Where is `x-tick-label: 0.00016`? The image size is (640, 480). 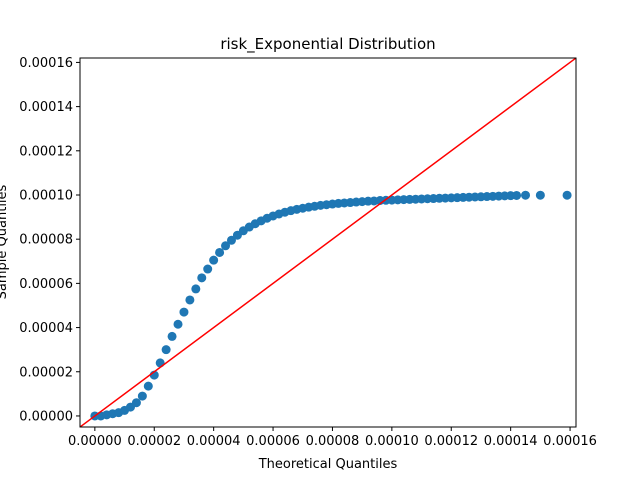 x-tick-label: 0.00016 is located at coordinates (570, 441).